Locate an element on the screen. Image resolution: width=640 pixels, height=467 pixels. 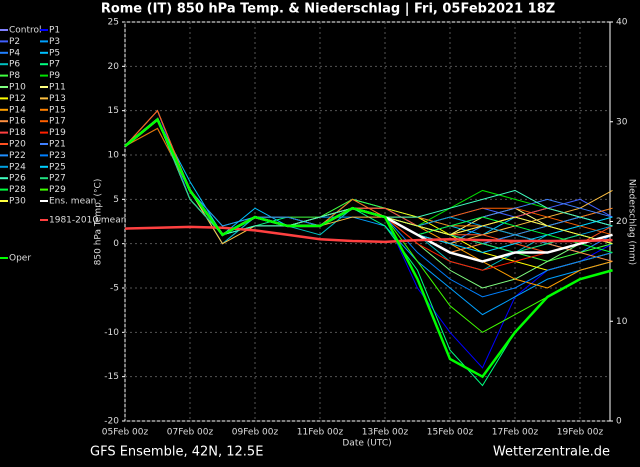
legend-label: P24 is located at coordinates (17, 167).